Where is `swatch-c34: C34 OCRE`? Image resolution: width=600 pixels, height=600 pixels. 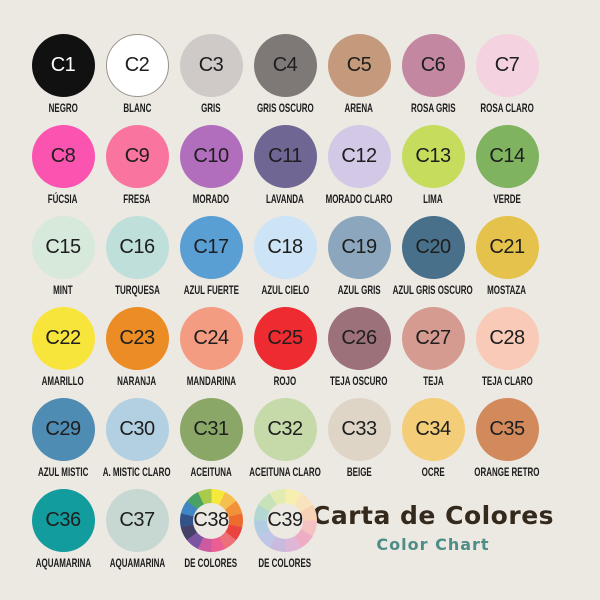
swatch-c34: C34 OCRE is located at coordinates (433, 443).